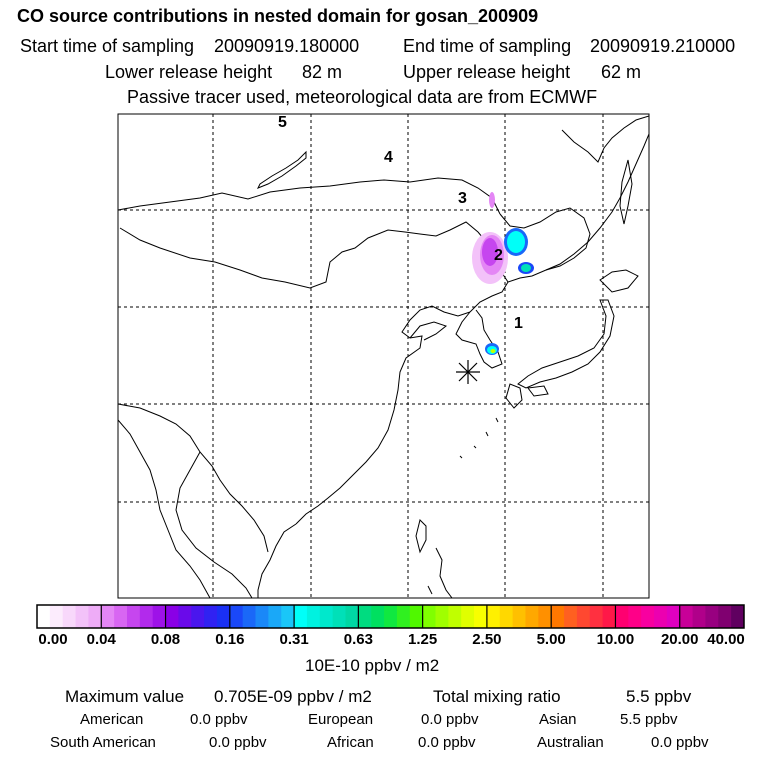  I want to click on start-time-label: Start time of sampling, so click(107, 46).